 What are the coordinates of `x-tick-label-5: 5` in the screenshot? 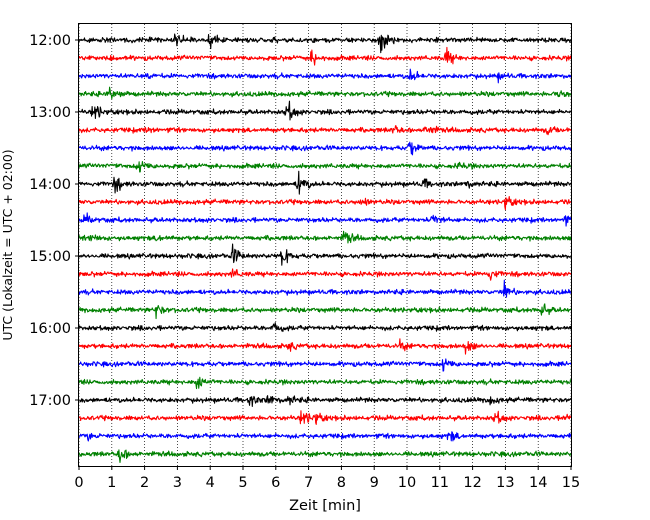 It's located at (242, 483).